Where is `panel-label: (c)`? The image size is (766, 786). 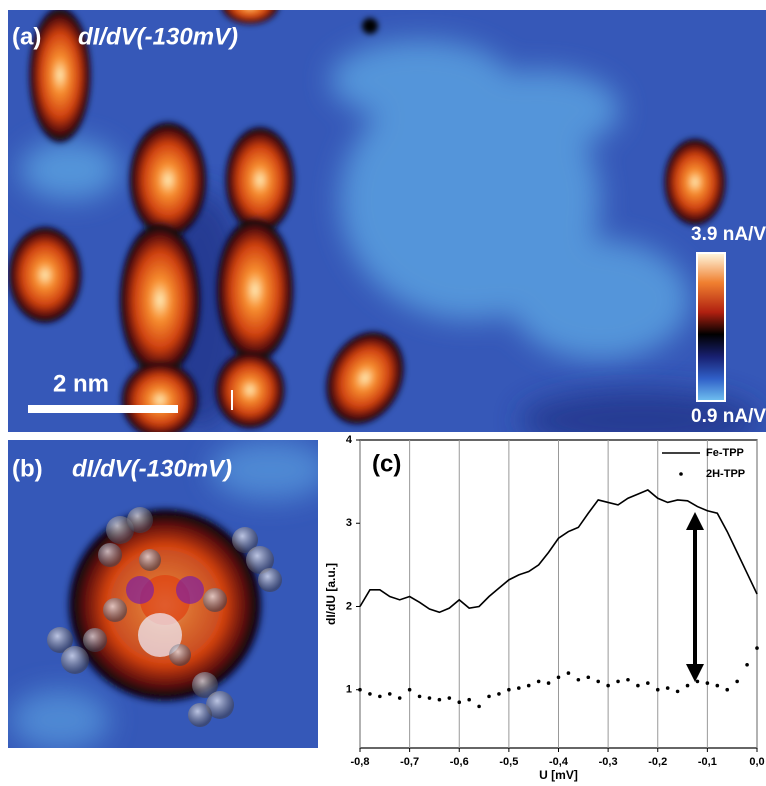
panel-label: (c) is located at coordinates (386, 463).